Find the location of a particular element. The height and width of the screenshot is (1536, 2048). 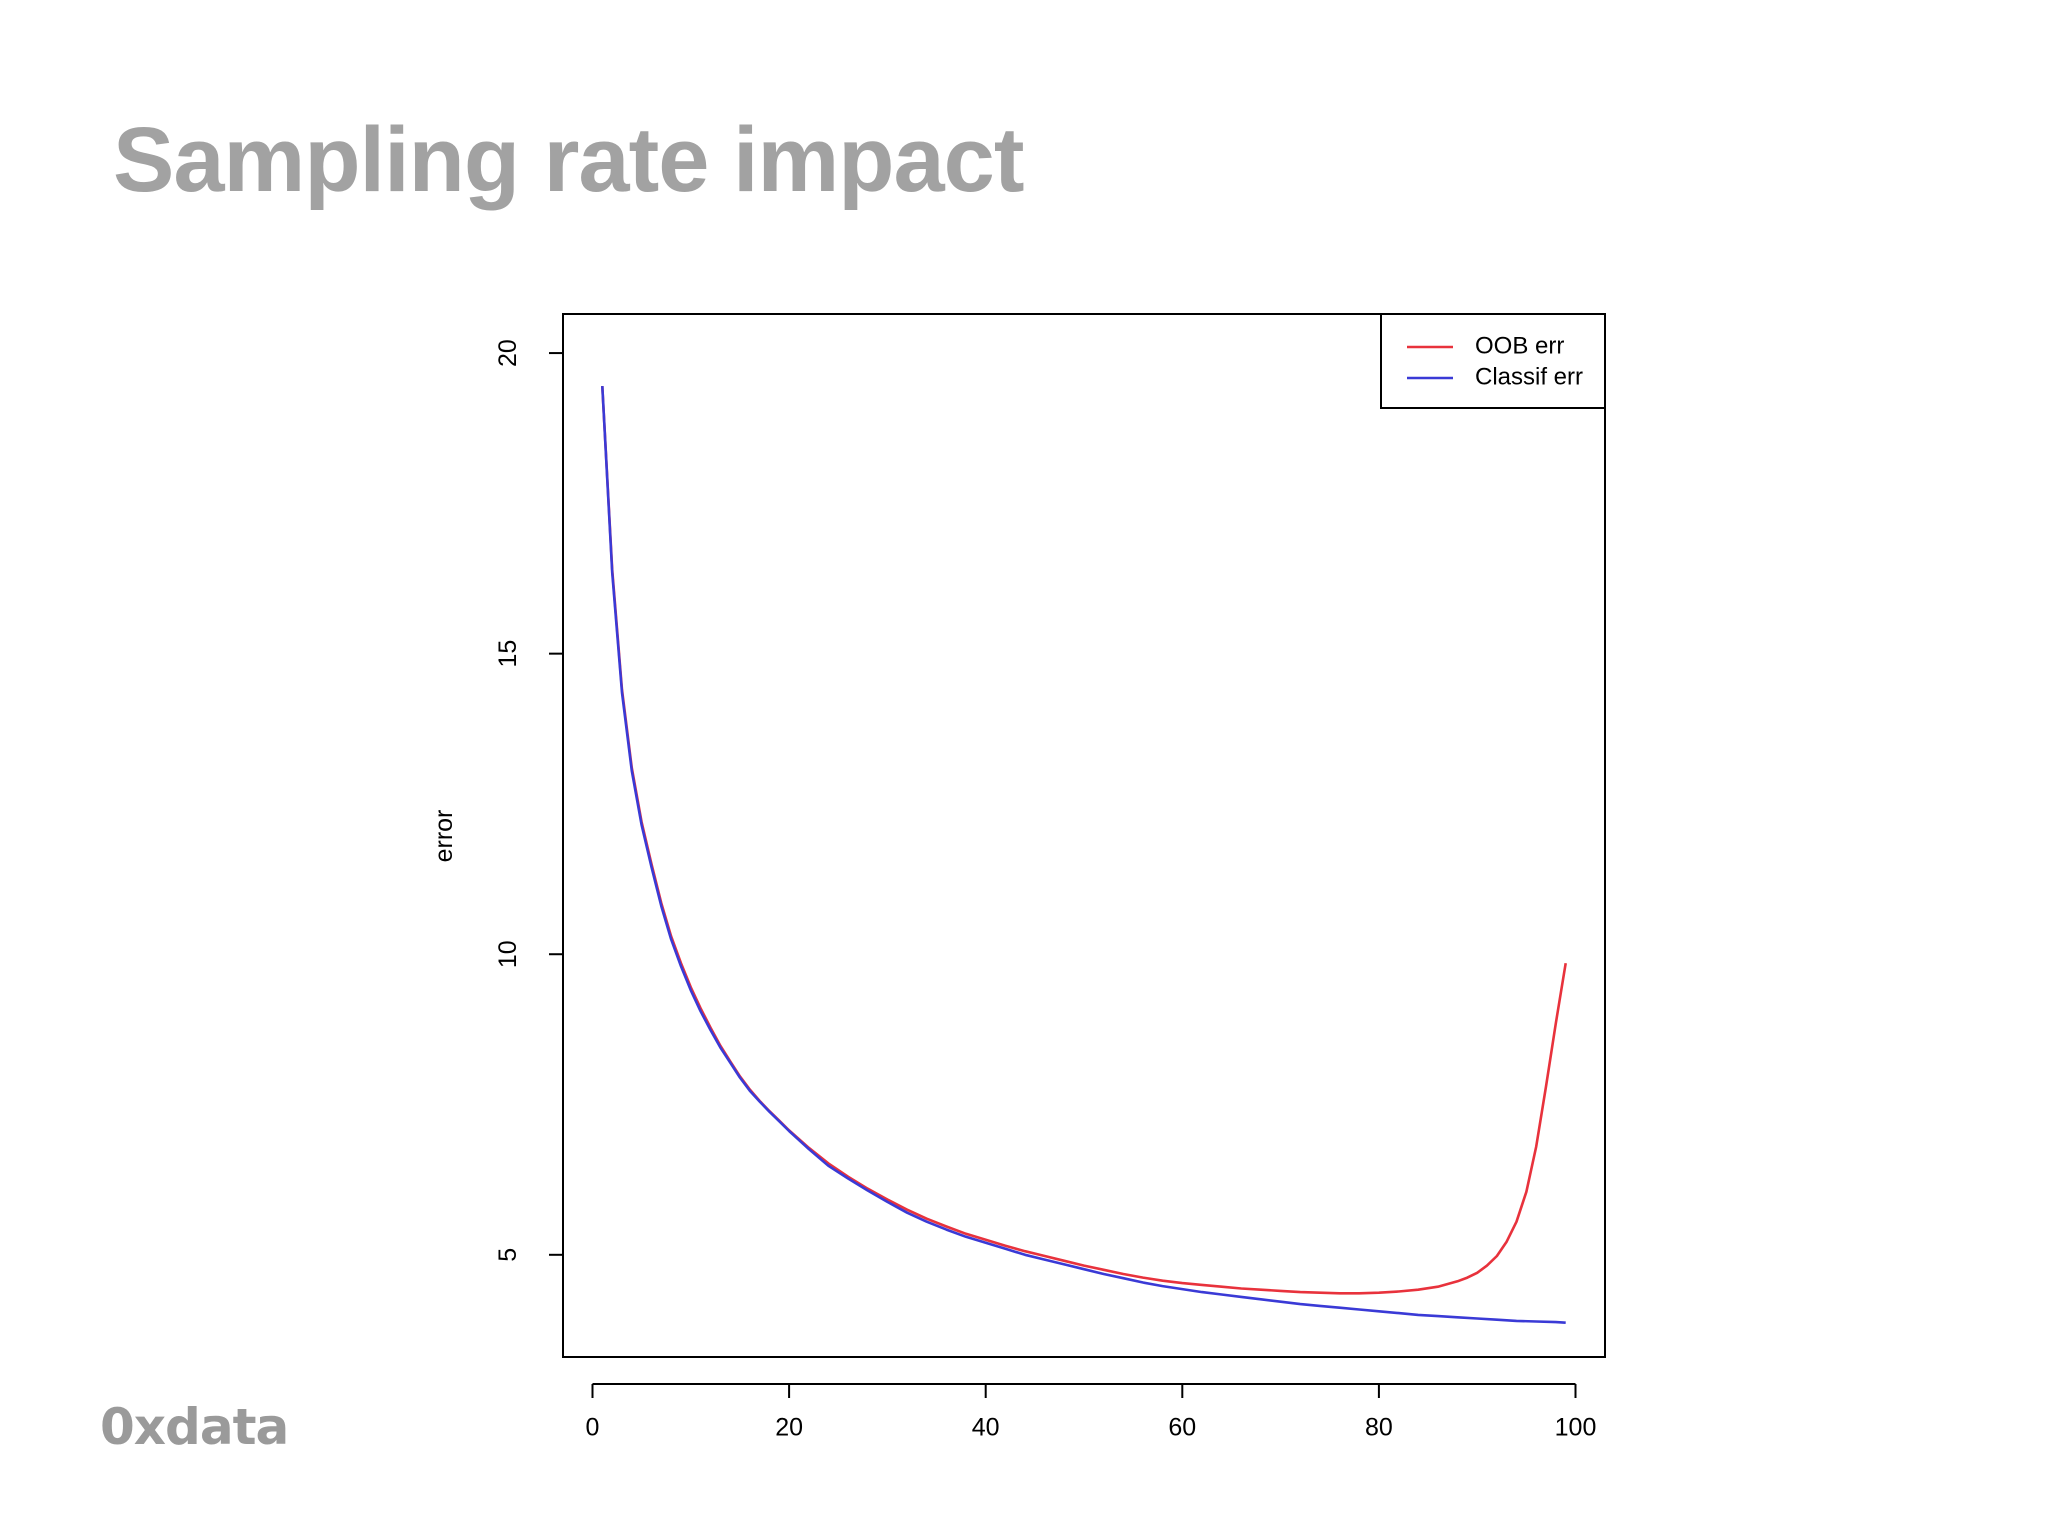

y-tick-label-2: 15 is located at coordinates (508, 654).